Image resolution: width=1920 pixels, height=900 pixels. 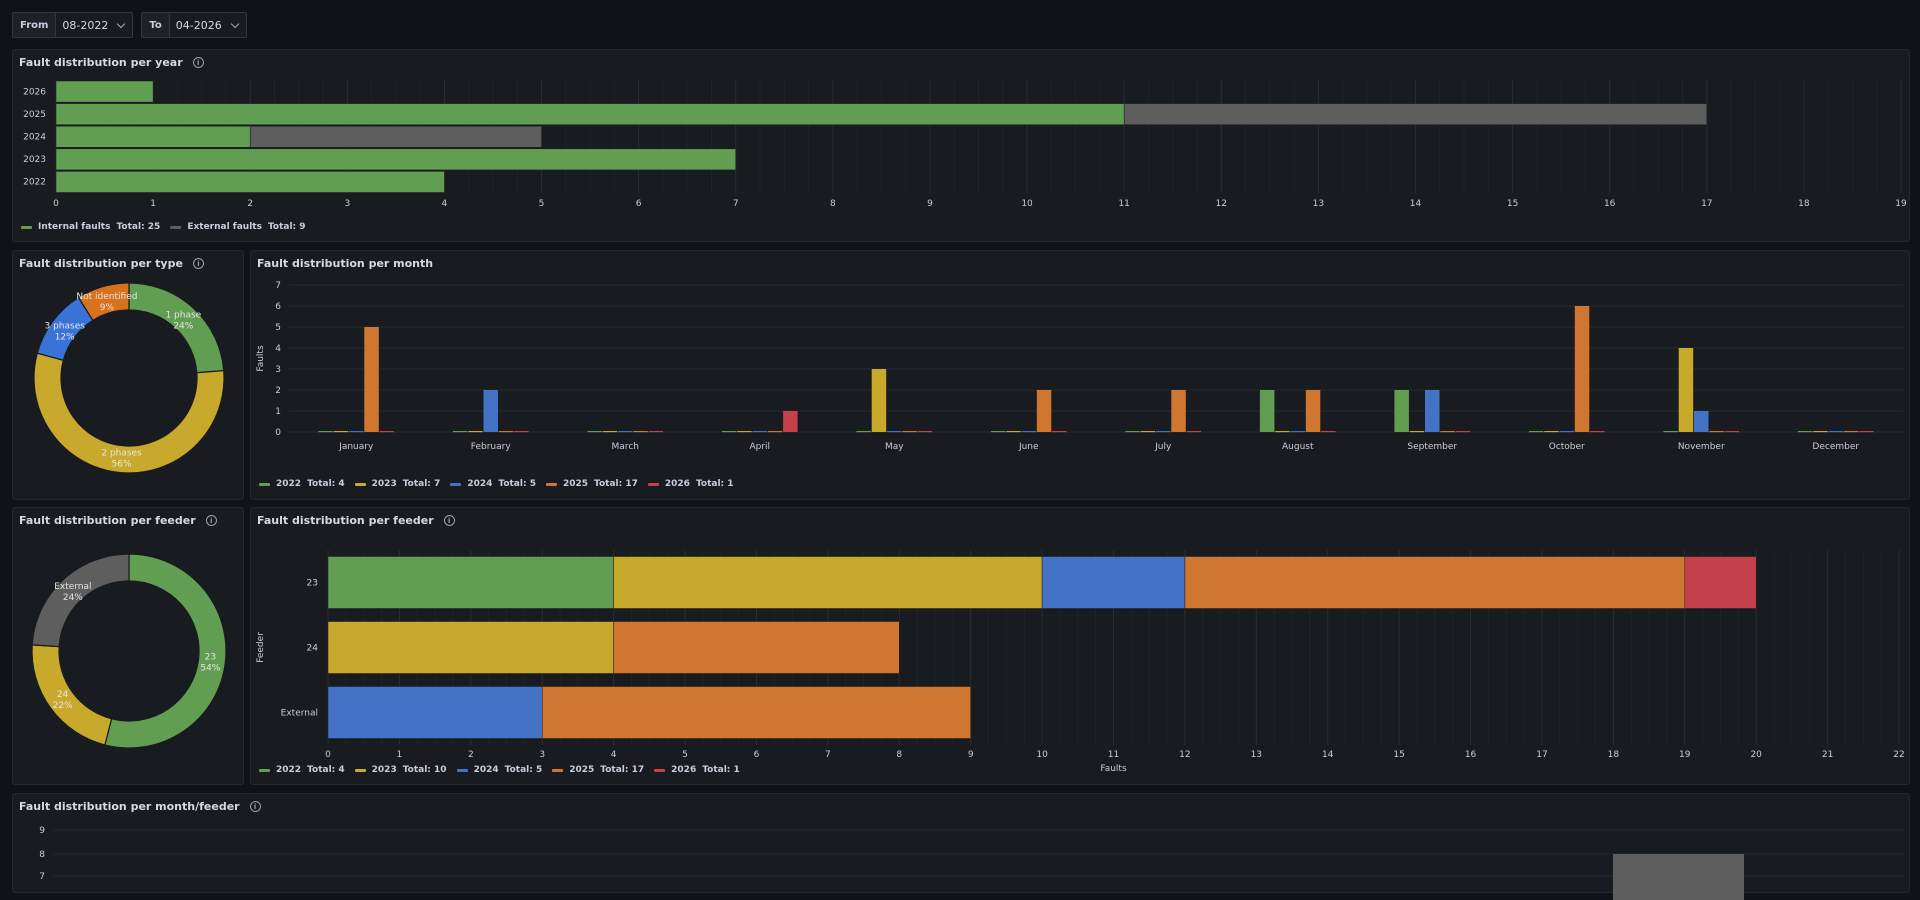 What do you see at coordinates (757, 755) in the screenshot?
I see `x-tick-label: 6` at bounding box center [757, 755].